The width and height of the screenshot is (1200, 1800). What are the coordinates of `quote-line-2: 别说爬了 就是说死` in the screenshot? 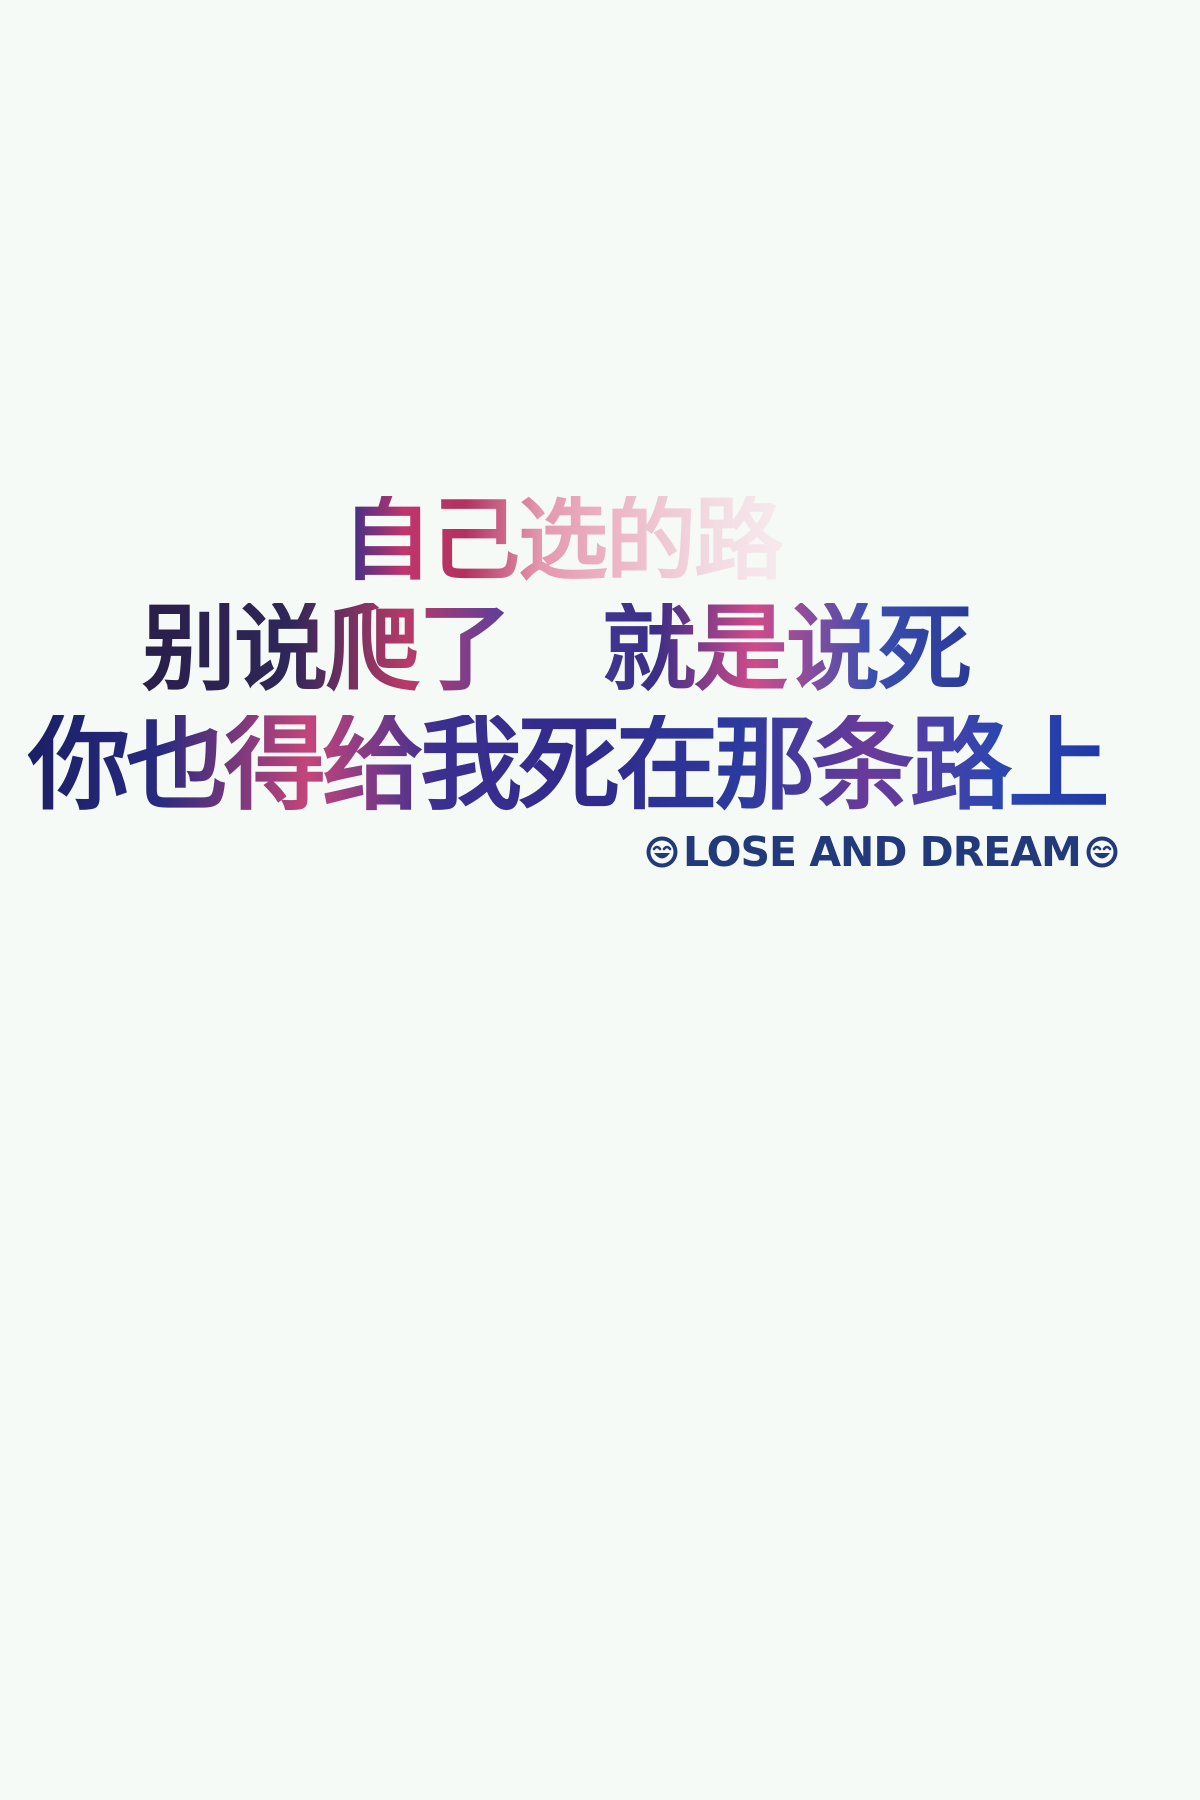 It's located at (557, 649).